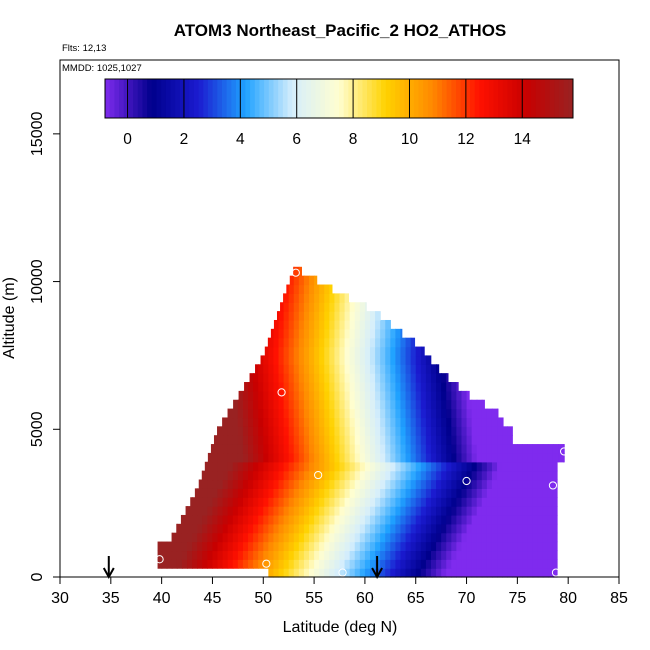 This screenshot has height=650, width=650. I want to click on x-tick-label: 85, so click(619, 598).